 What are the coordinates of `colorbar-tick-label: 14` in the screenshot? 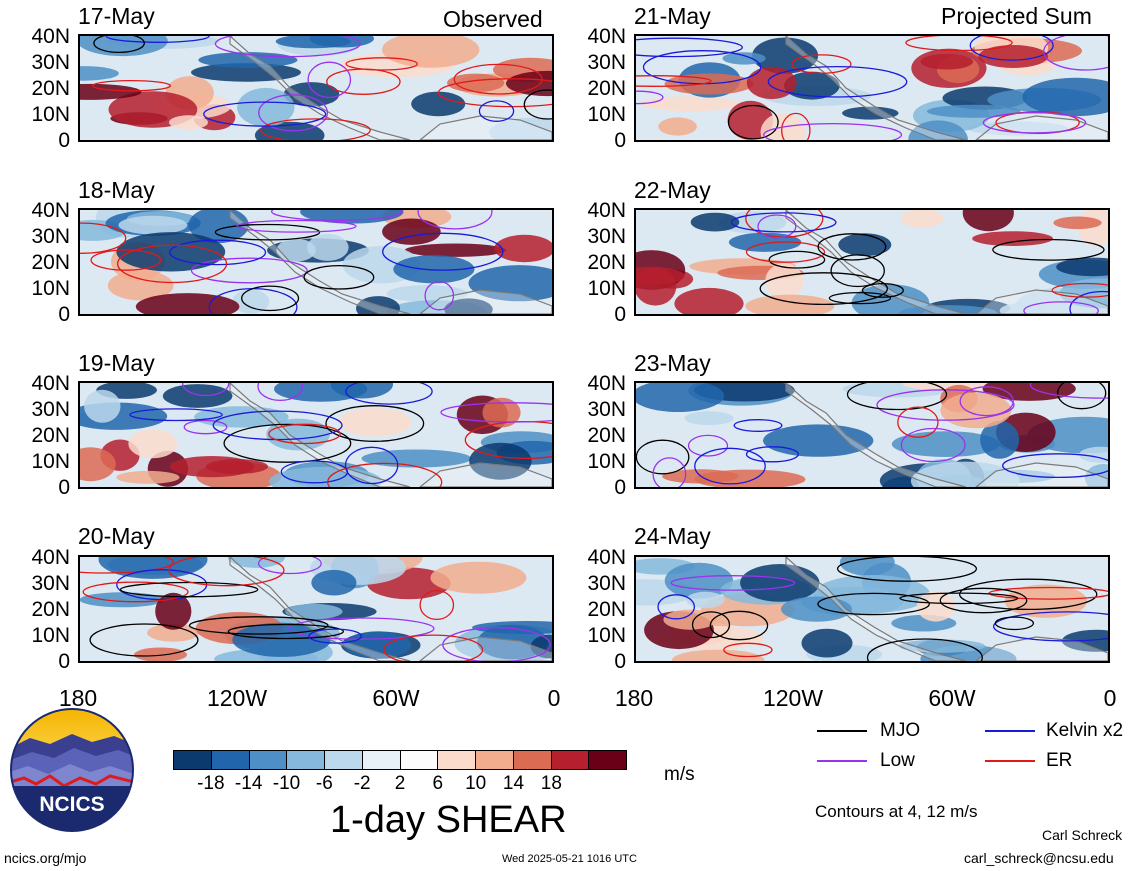 It's located at (513, 783).